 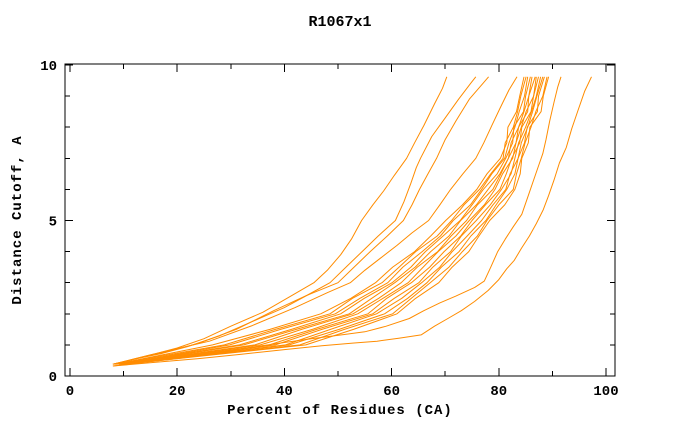 I want to click on y-tick-label: 0, so click(x=53, y=378).